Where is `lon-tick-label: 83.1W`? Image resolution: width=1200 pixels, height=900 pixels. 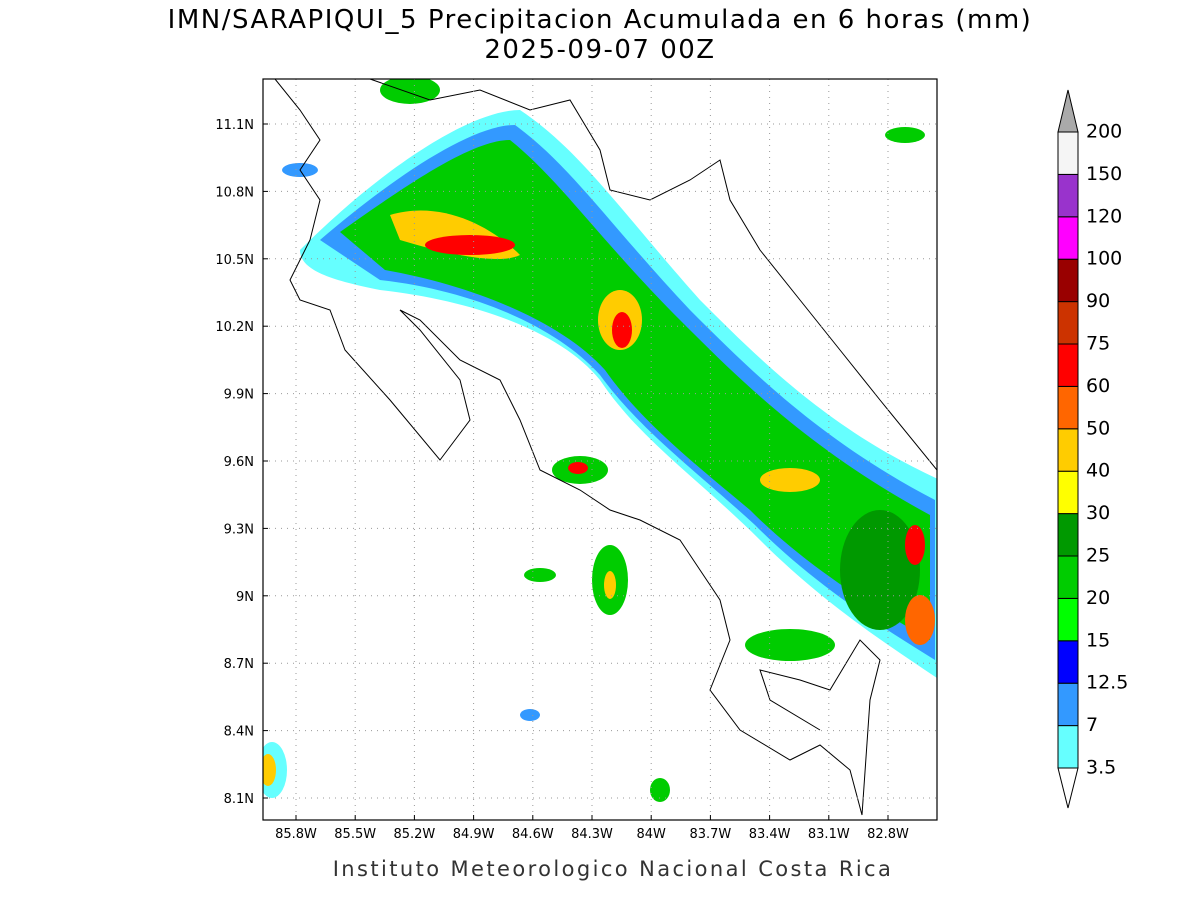
lon-tick-label: 83.1W is located at coordinates (829, 834).